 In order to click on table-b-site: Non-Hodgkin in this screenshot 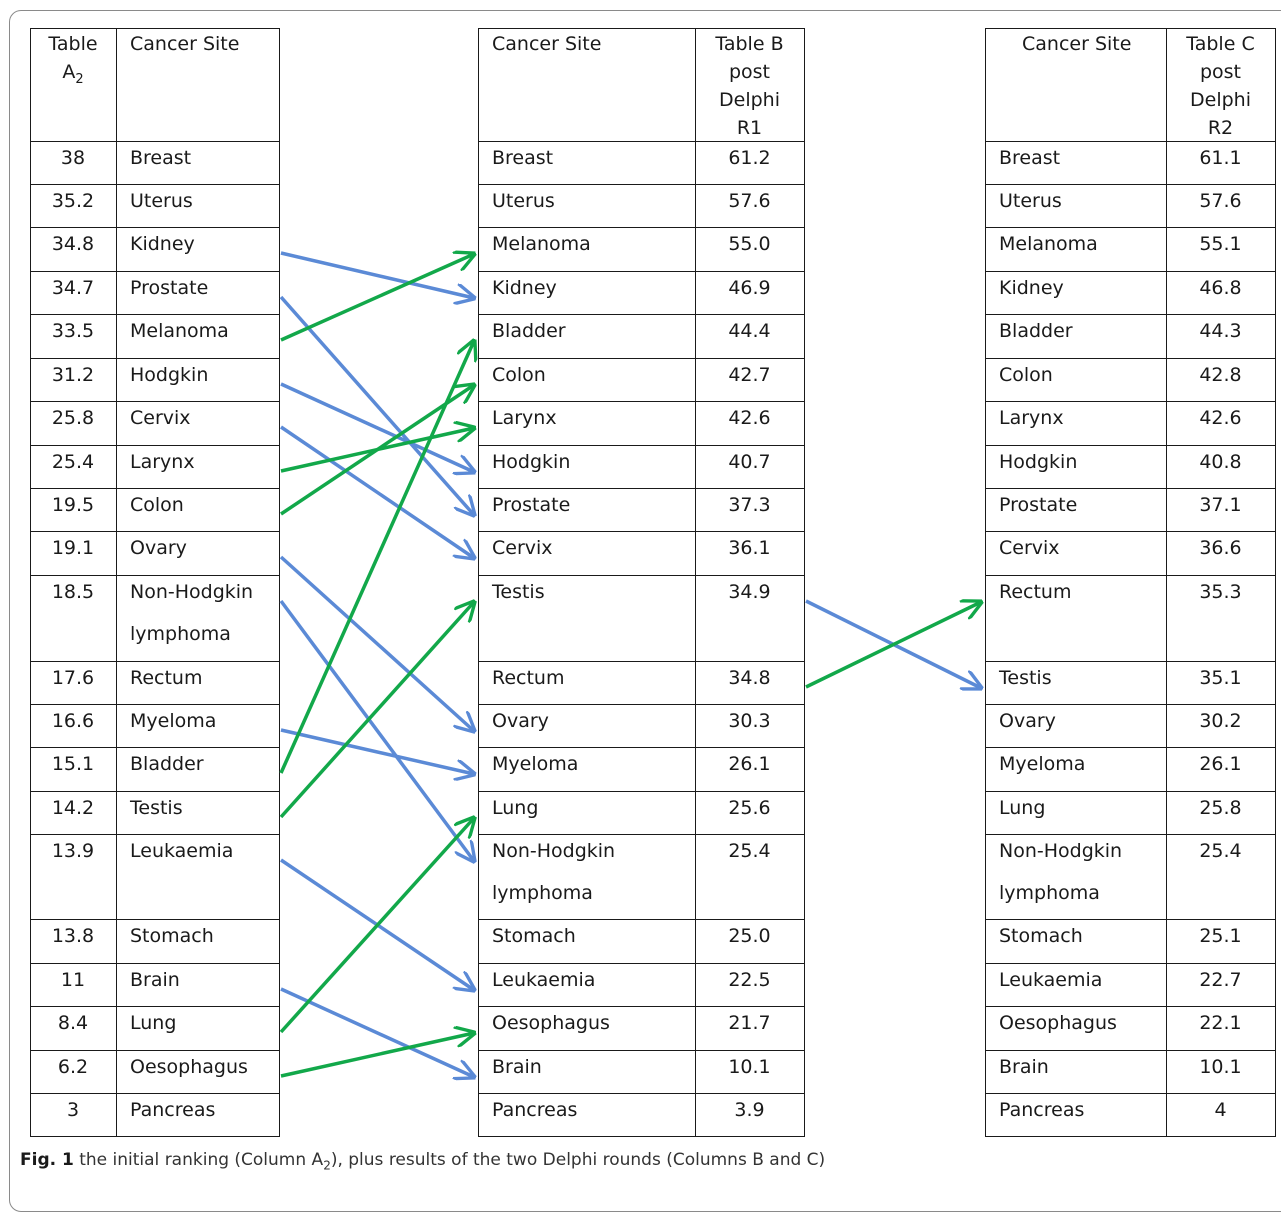, I will do `click(554, 851)`.